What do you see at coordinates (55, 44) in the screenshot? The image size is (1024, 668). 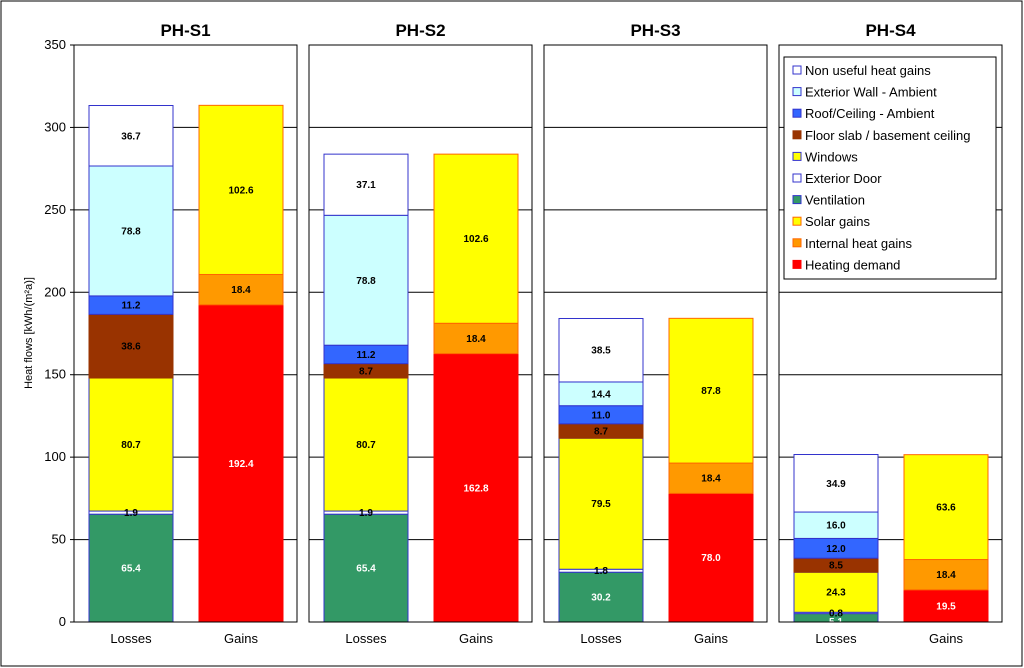 I see `y-tick-label: 350` at bounding box center [55, 44].